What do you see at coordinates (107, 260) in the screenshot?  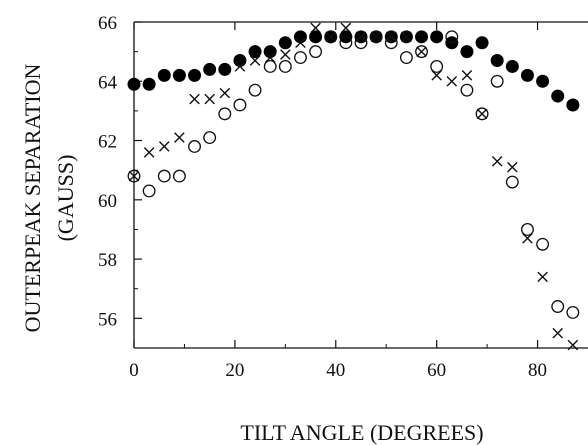 I see `y-tick-label: 58` at bounding box center [107, 260].